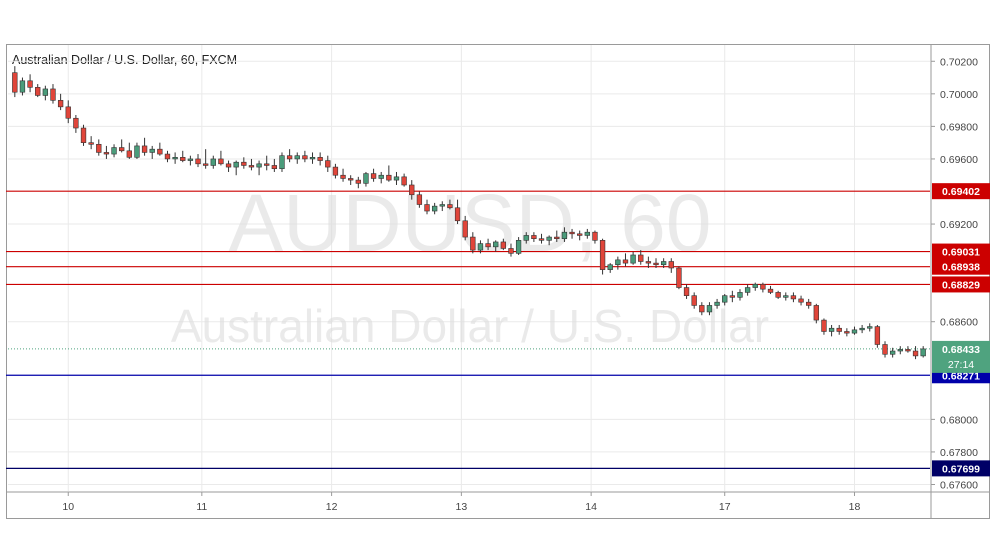 This screenshot has width=995, height=556. What do you see at coordinates (332, 507) in the screenshot?
I see `time-tick-label: 12` at bounding box center [332, 507].